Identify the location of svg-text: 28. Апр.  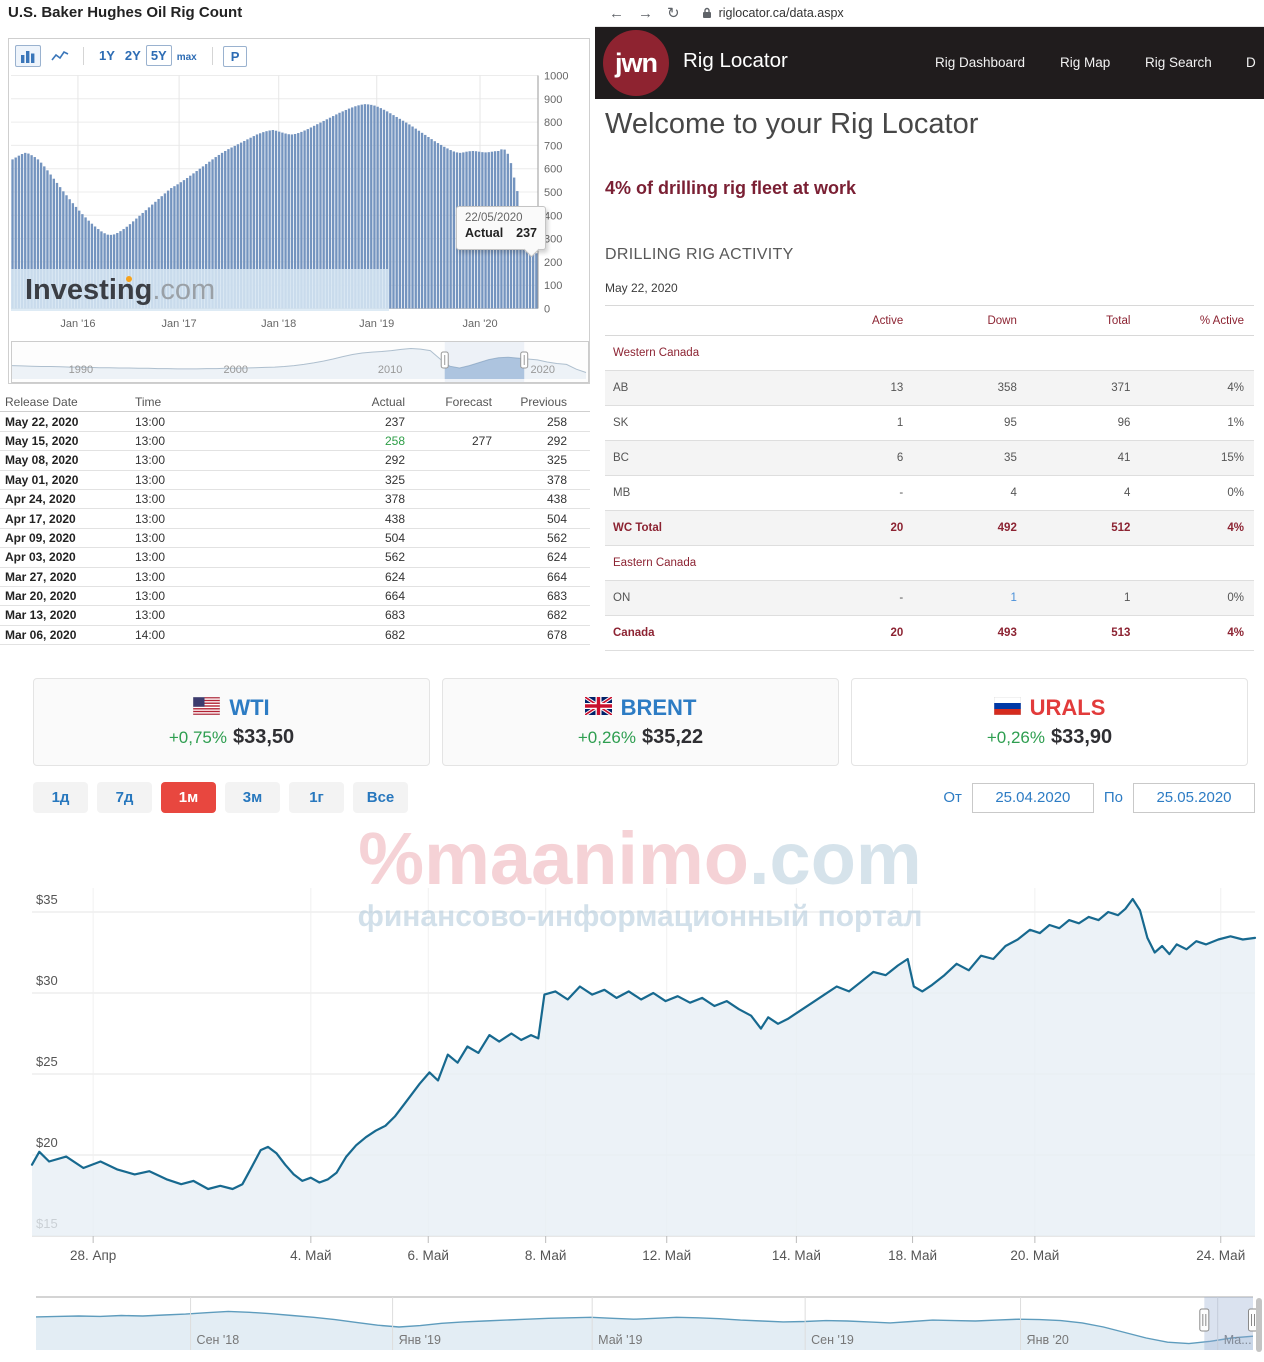
(93, 1255).